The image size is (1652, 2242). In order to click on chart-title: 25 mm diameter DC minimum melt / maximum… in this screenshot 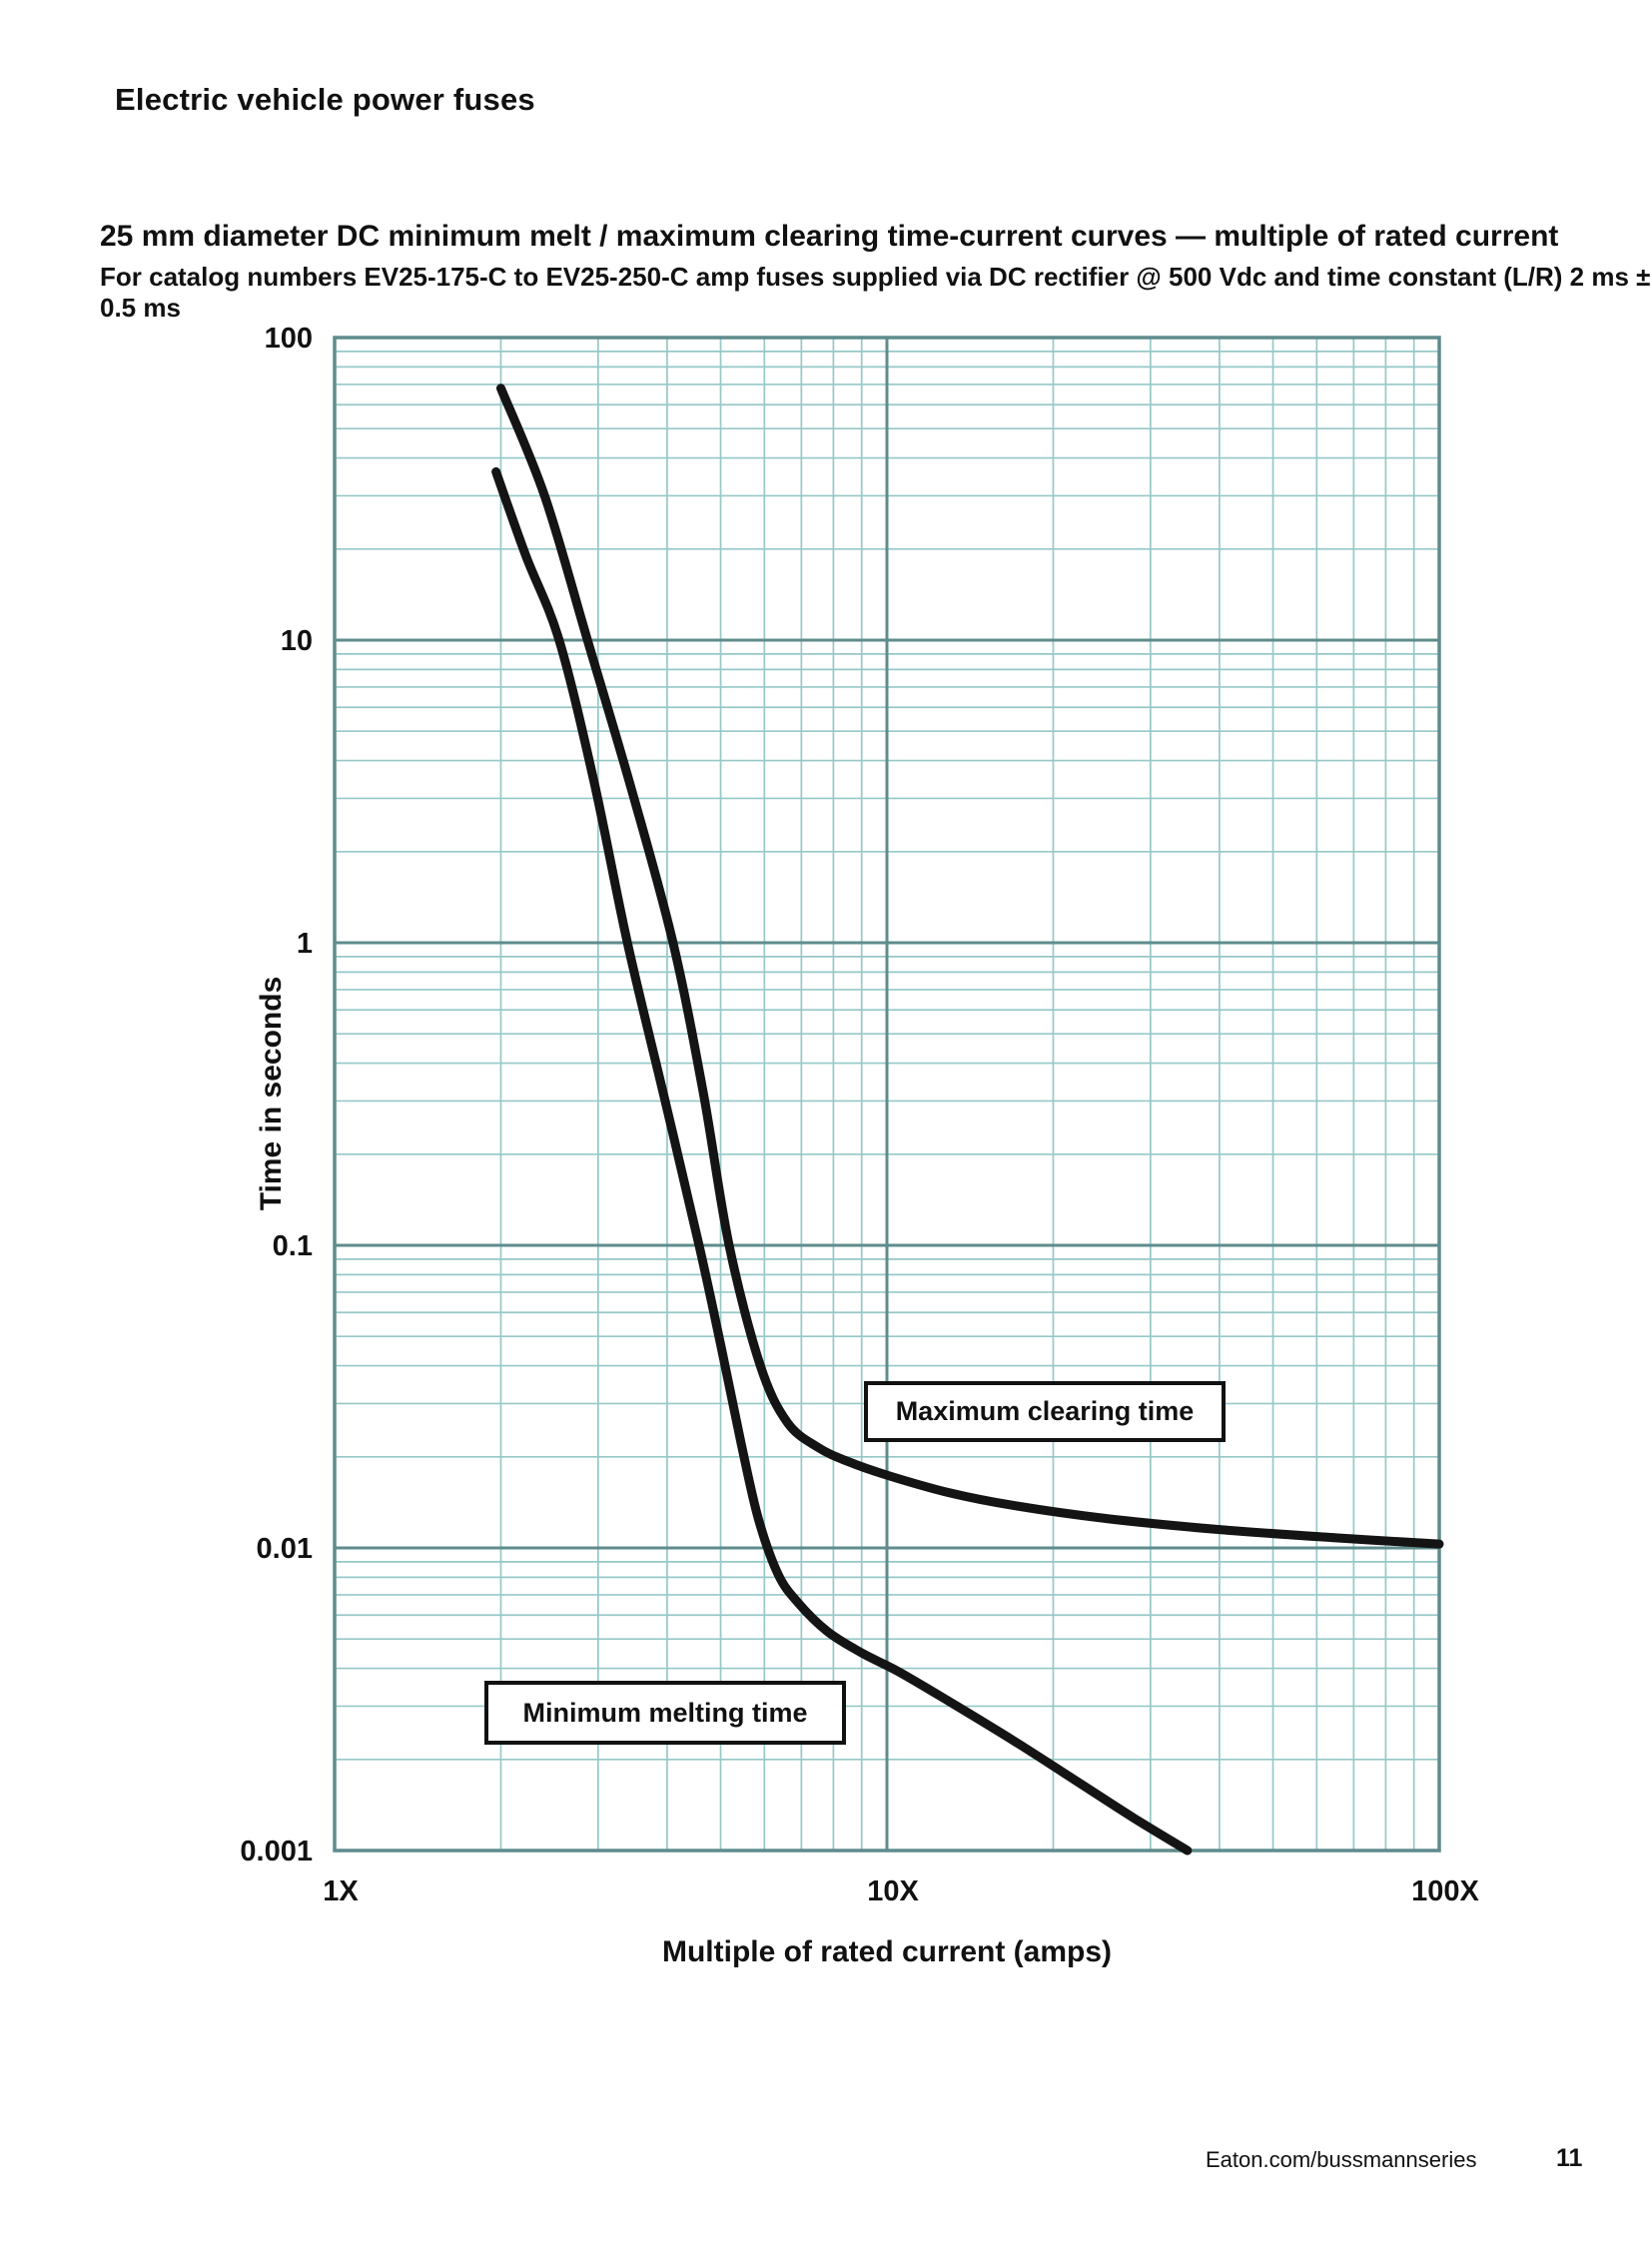, I will do `click(829, 236)`.